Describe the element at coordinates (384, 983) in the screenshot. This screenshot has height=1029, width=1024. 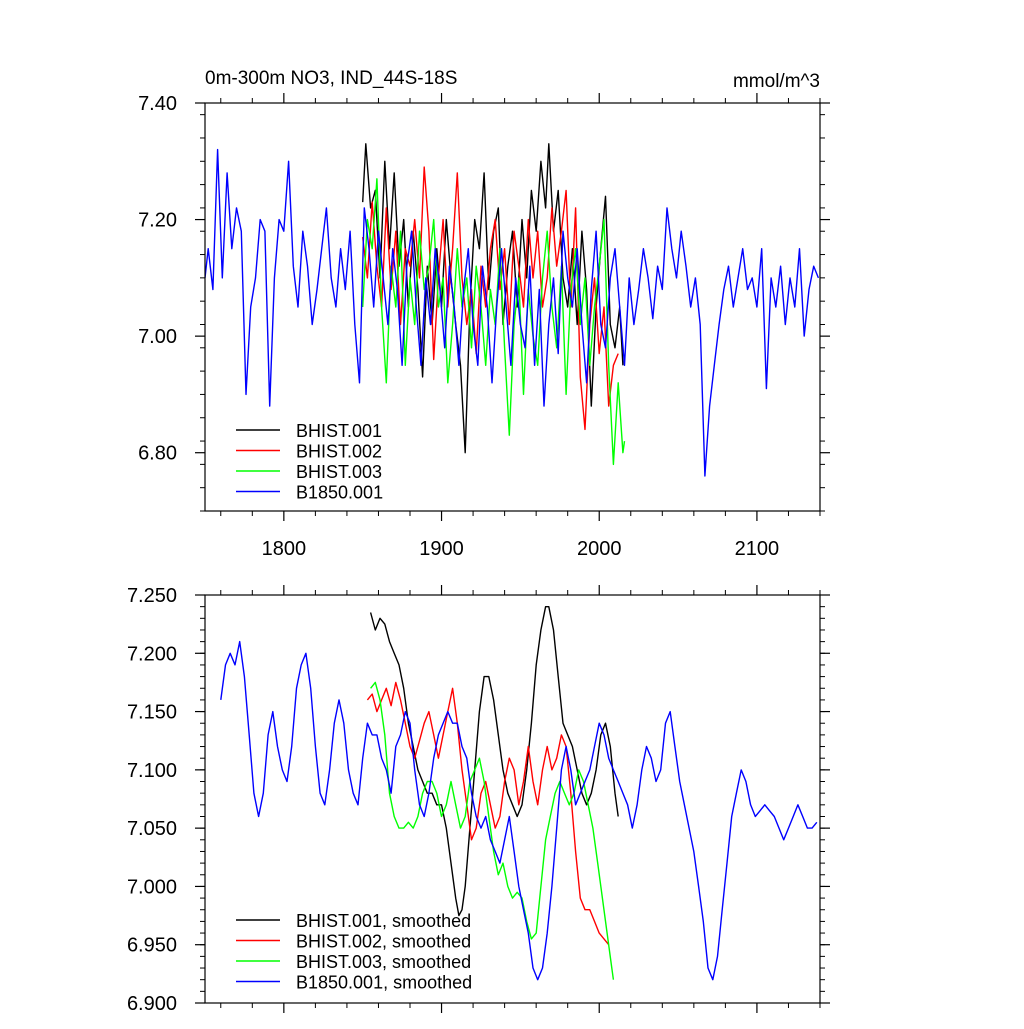
I see `legend-label: B1850.001, smoothed` at that location.